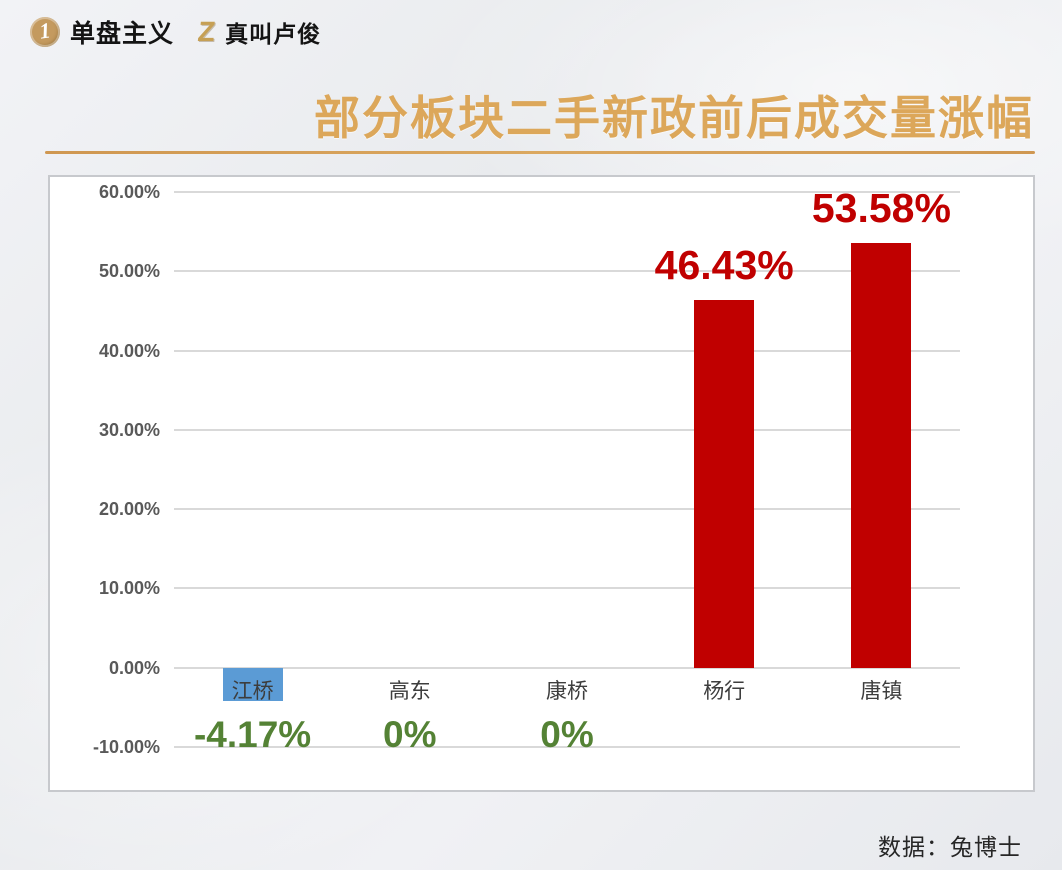 This screenshot has width=1062, height=870. What do you see at coordinates (881, 690) in the screenshot?
I see `category-label-唐镇: 唐镇` at bounding box center [881, 690].